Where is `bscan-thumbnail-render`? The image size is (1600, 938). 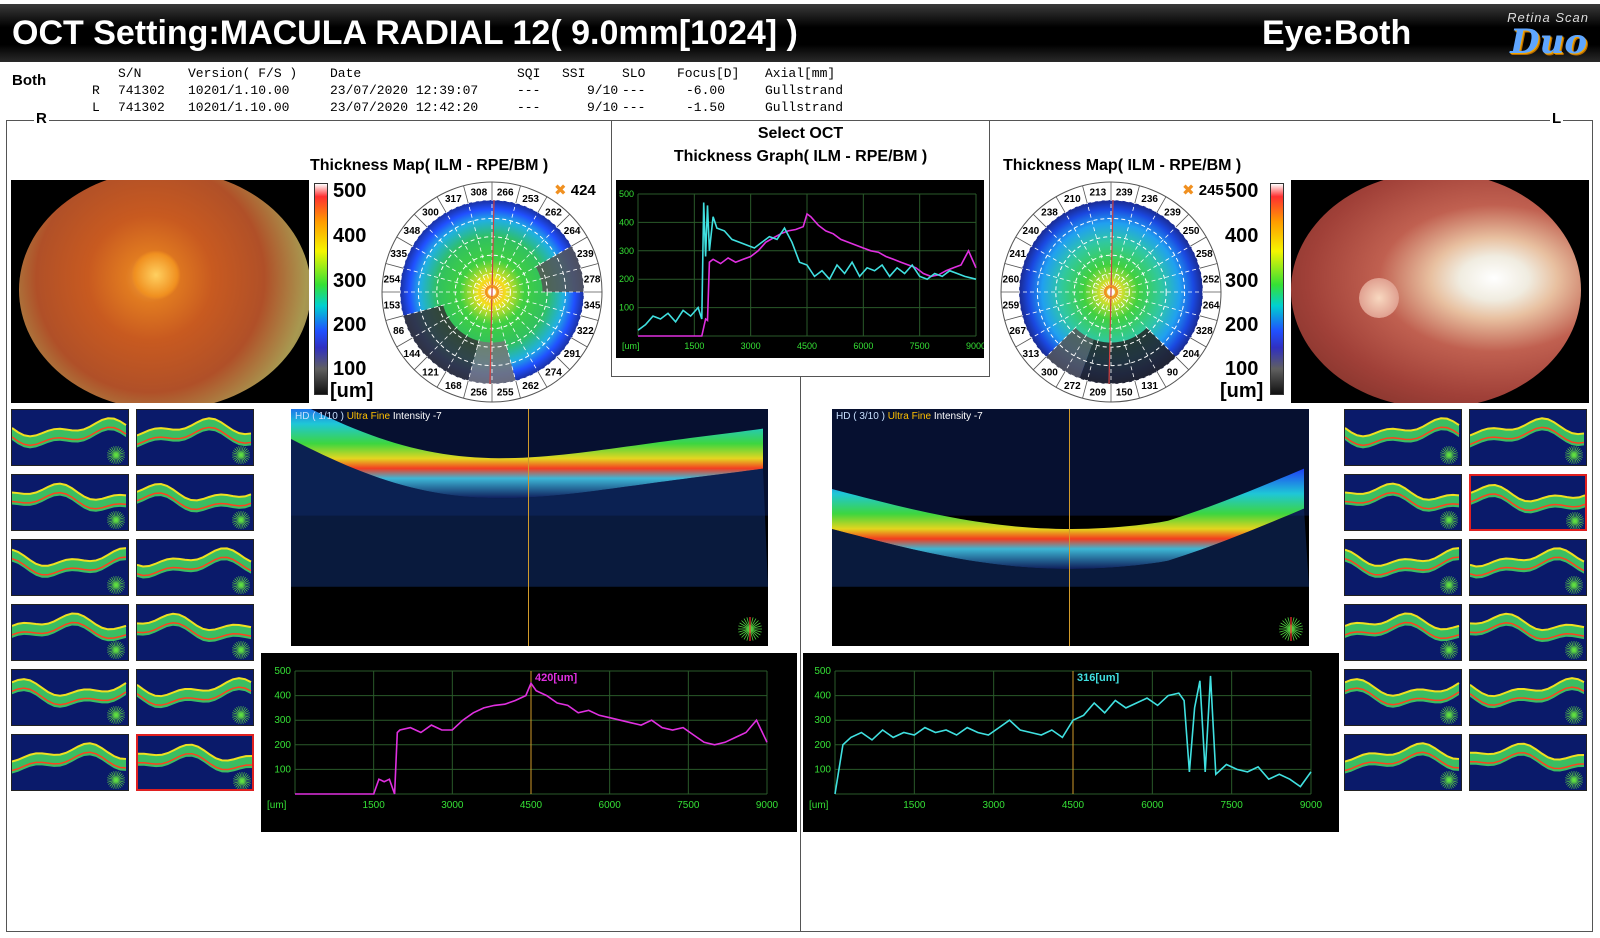
bscan-thumbnail-render is located at coordinates (1402, 440).